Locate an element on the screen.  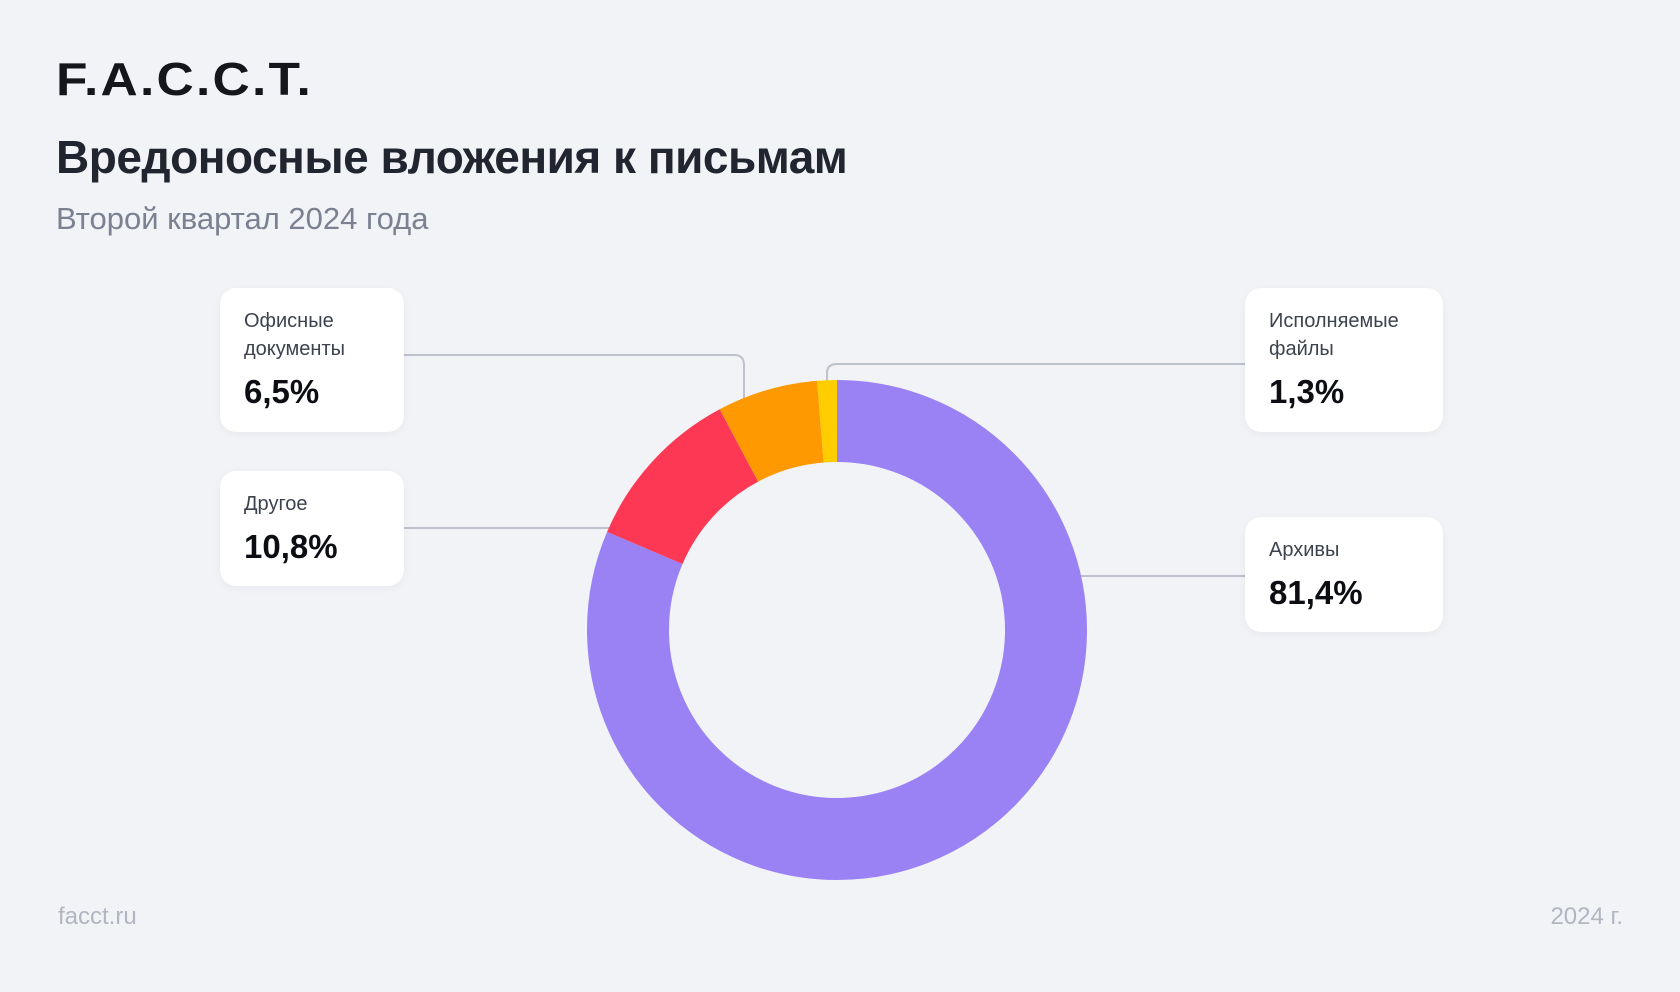
page-title: Вредоносные вложения к письмам is located at coordinates (452, 157).